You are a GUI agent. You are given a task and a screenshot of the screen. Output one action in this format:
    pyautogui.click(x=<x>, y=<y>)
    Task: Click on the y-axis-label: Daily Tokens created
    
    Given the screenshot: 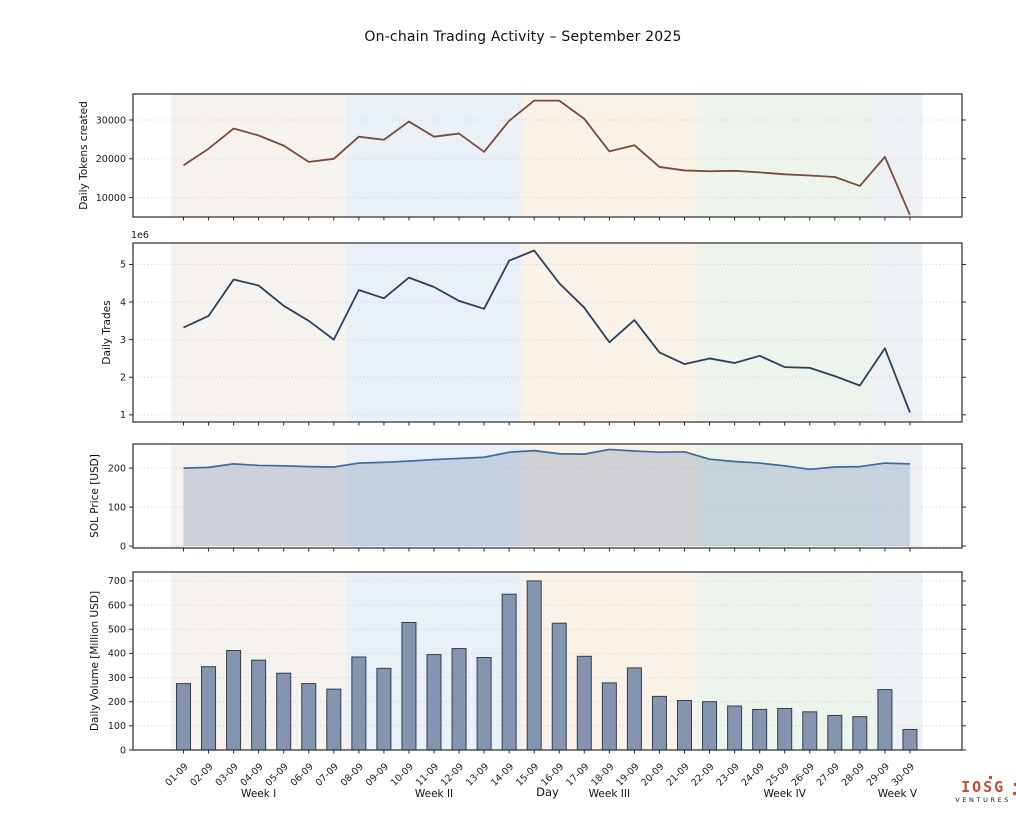 What is the action you would take?
    pyautogui.click(x=84, y=155)
    